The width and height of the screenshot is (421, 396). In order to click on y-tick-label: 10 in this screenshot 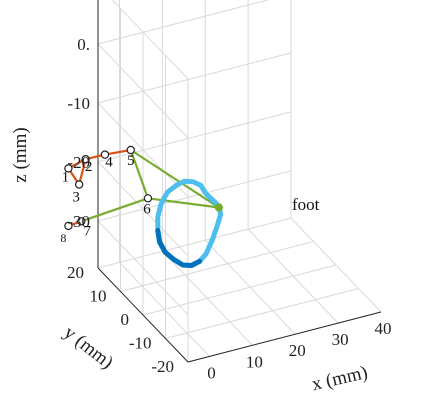, I will do `click(98, 296)`.